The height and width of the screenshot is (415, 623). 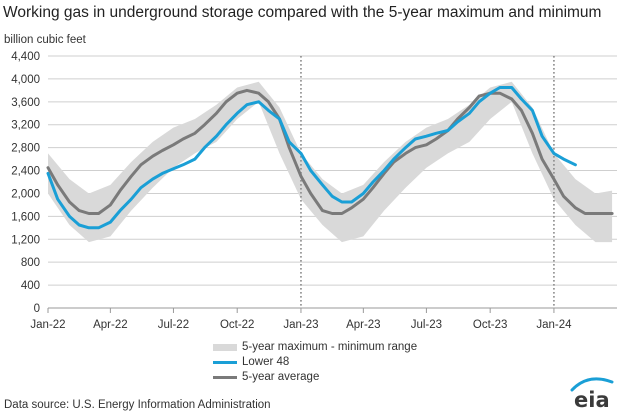 What do you see at coordinates (330, 347) in the screenshot?
I see `legend-label-range: 5-year maximum - minimum range` at bounding box center [330, 347].